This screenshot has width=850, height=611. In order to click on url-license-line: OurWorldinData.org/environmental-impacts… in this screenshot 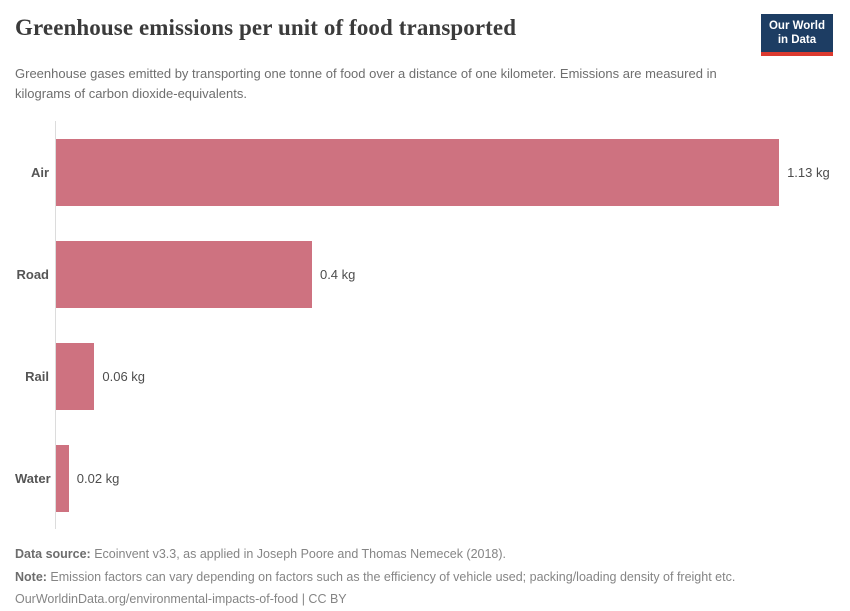, I will do `click(181, 599)`.